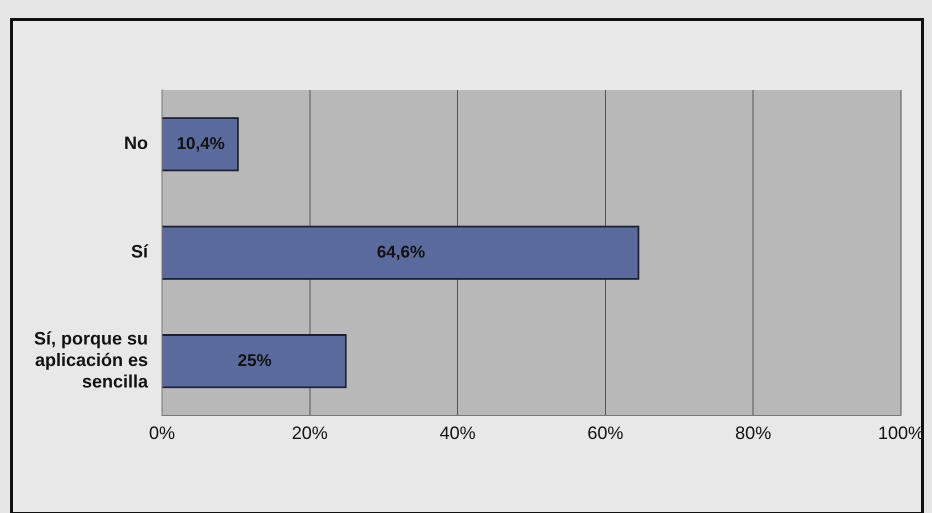  What do you see at coordinates (310, 433) in the screenshot?
I see `x-tick-label: 20%` at bounding box center [310, 433].